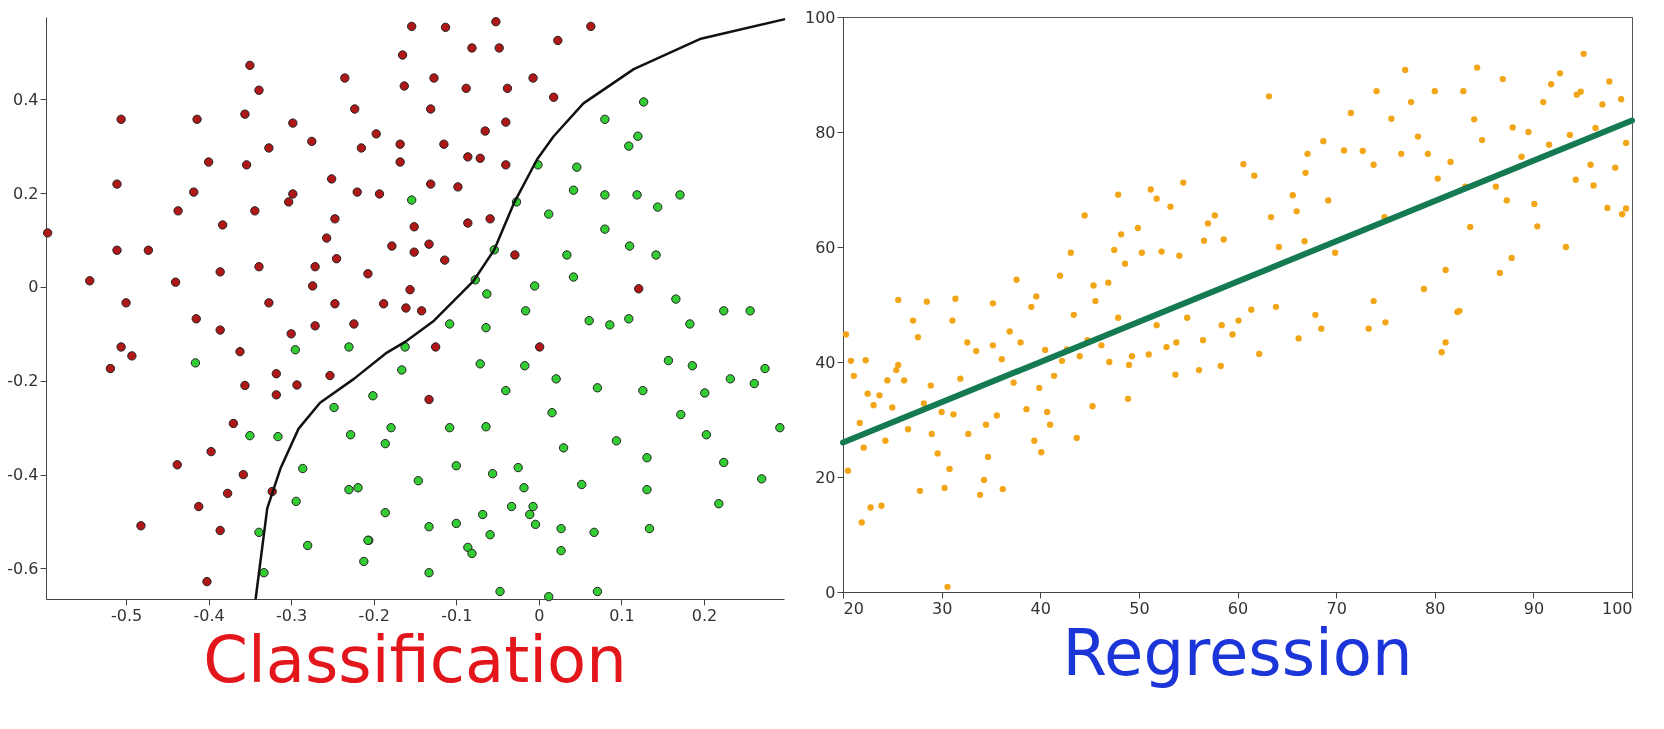  What do you see at coordinates (374, 615) in the screenshot?
I see `x-tick-label: -0.2` at bounding box center [374, 615].